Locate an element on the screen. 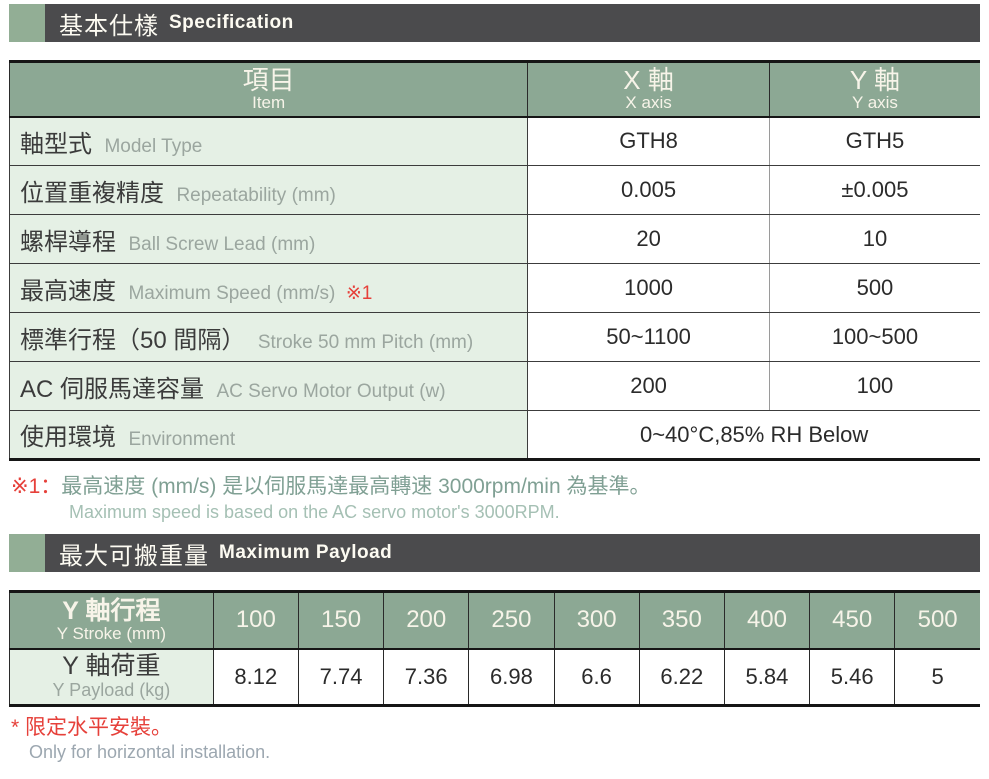  row-label-en: Model Type is located at coordinates (153, 146).